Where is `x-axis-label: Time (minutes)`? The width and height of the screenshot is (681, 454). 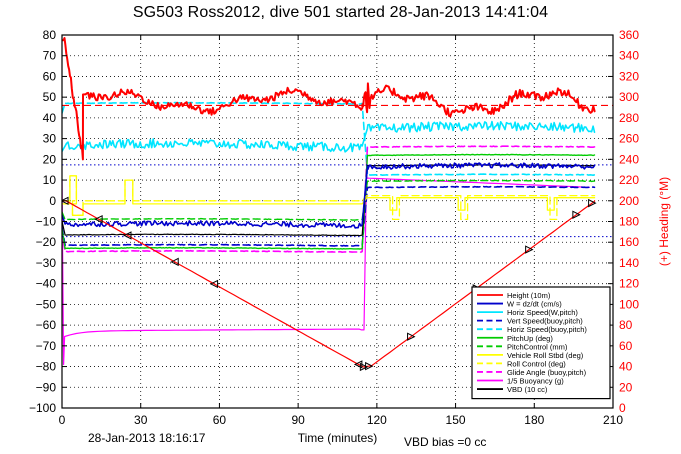
x-axis-label: Time (minutes) is located at coordinates (338, 438).